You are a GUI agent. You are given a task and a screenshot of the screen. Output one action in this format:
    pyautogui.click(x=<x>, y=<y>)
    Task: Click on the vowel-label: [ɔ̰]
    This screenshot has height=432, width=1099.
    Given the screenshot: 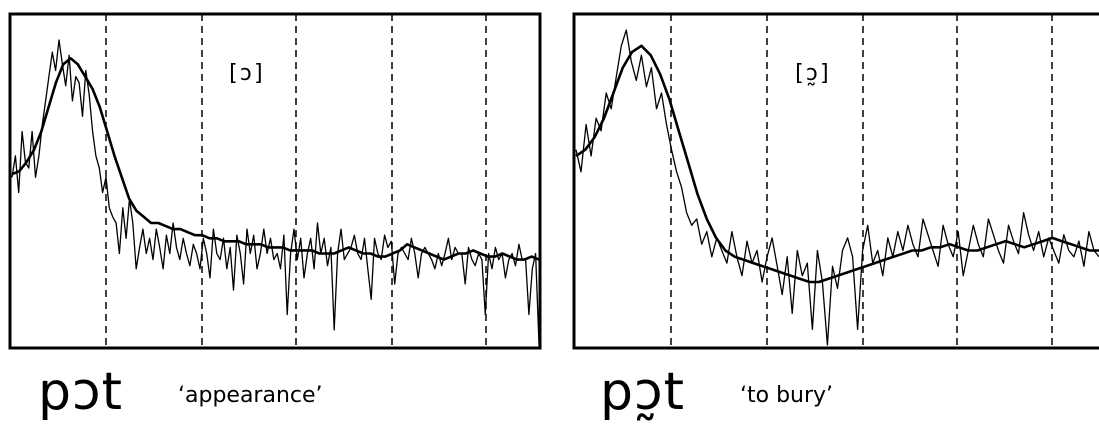 What is the action you would take?
    pyautogui.click(x=812, y=73)
    